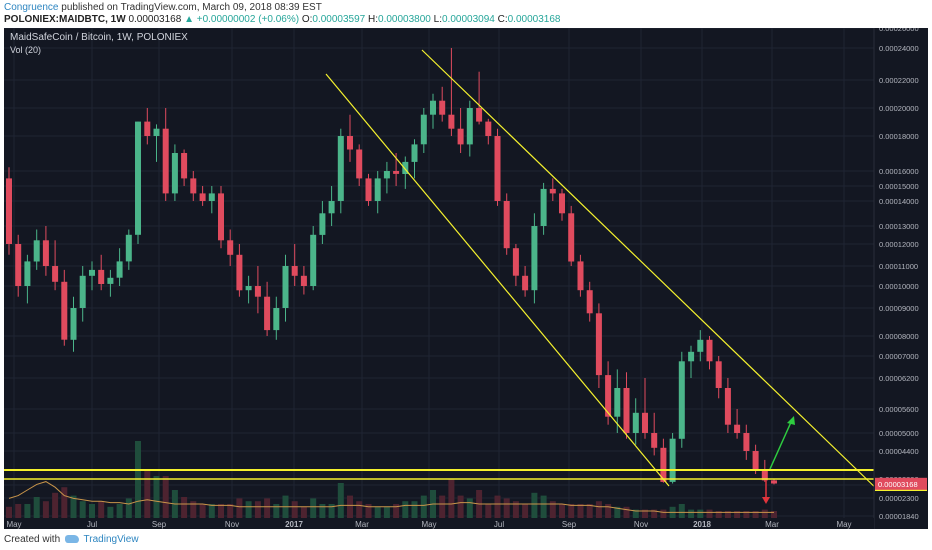  I want to click on l-label: L:, so click(437, 19).